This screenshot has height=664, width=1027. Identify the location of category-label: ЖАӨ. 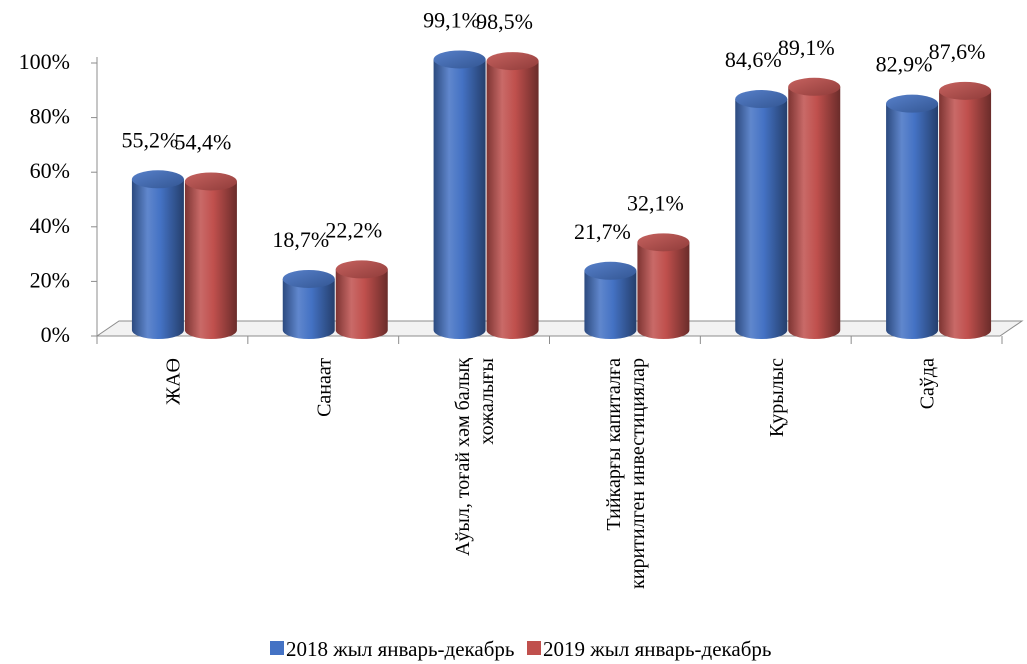
(173, 381).